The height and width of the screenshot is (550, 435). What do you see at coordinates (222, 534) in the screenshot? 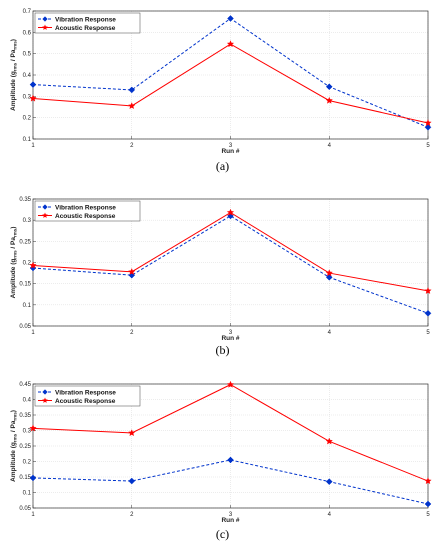
I see `panel-caption: (c)` at bounding box center [222, 534].